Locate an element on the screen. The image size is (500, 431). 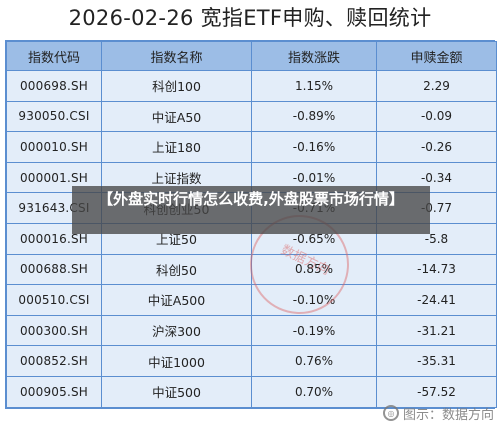
table-row: 000688.SH 科创50 0.85% -14.73 is located at coordinates (251, 269).